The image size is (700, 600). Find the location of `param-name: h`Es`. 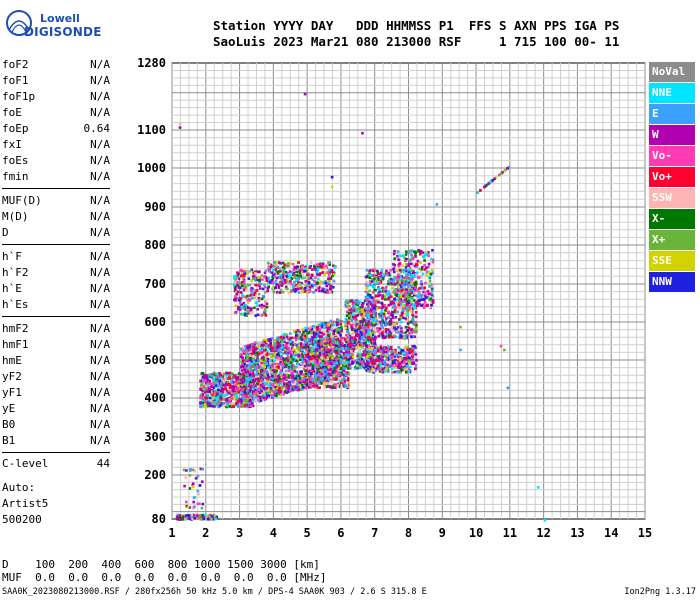

param-name: h`Es is located at coordinates (15, 304).